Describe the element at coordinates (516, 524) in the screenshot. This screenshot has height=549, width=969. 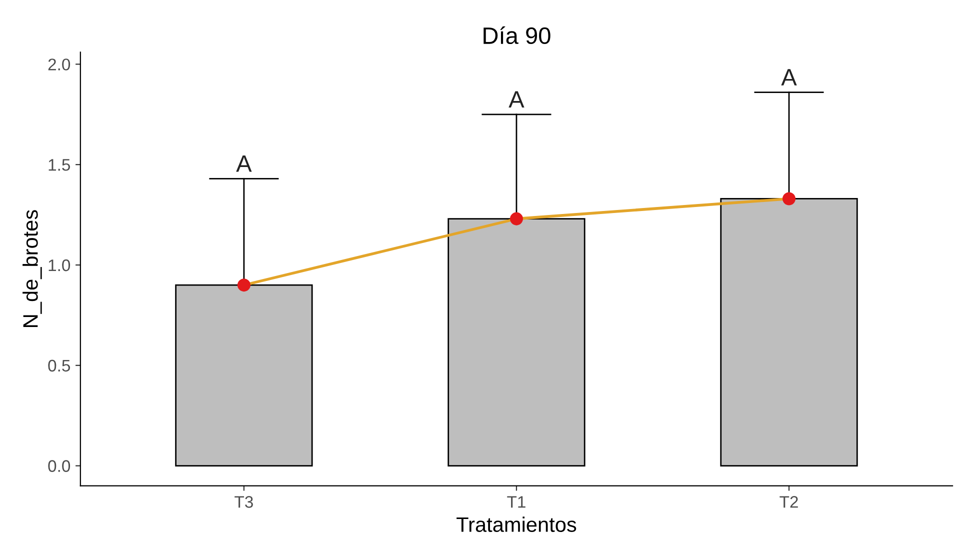
I see `x-axis-title: Tratamientos` at that location.